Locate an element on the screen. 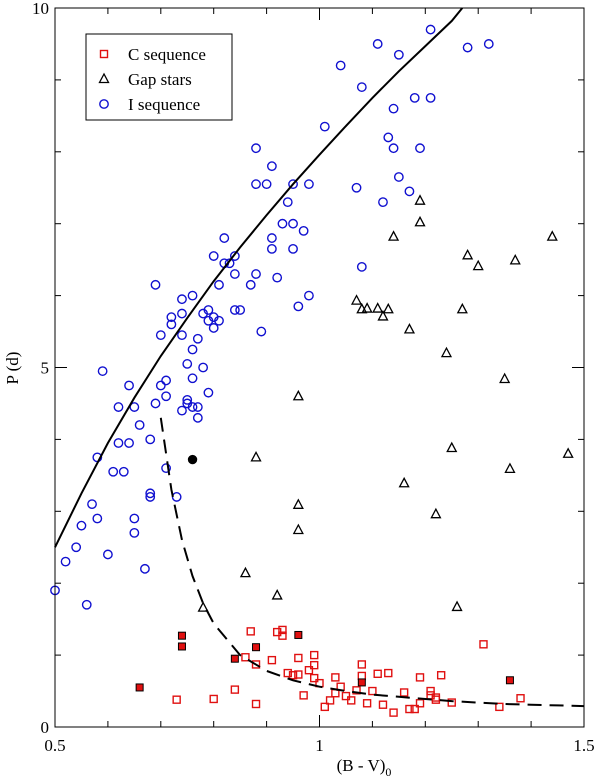  legend-label-i-sequence: I sequence is located at coordinates (164, 104).